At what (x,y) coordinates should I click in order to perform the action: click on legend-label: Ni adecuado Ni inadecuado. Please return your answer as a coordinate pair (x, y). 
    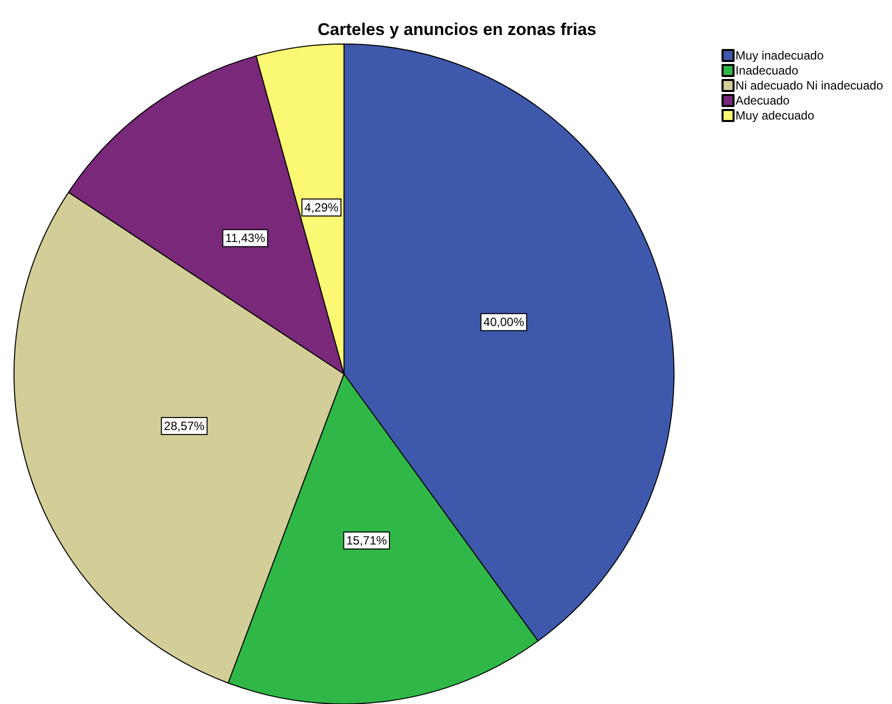
    Looking at the image, I should click on (810, 85).